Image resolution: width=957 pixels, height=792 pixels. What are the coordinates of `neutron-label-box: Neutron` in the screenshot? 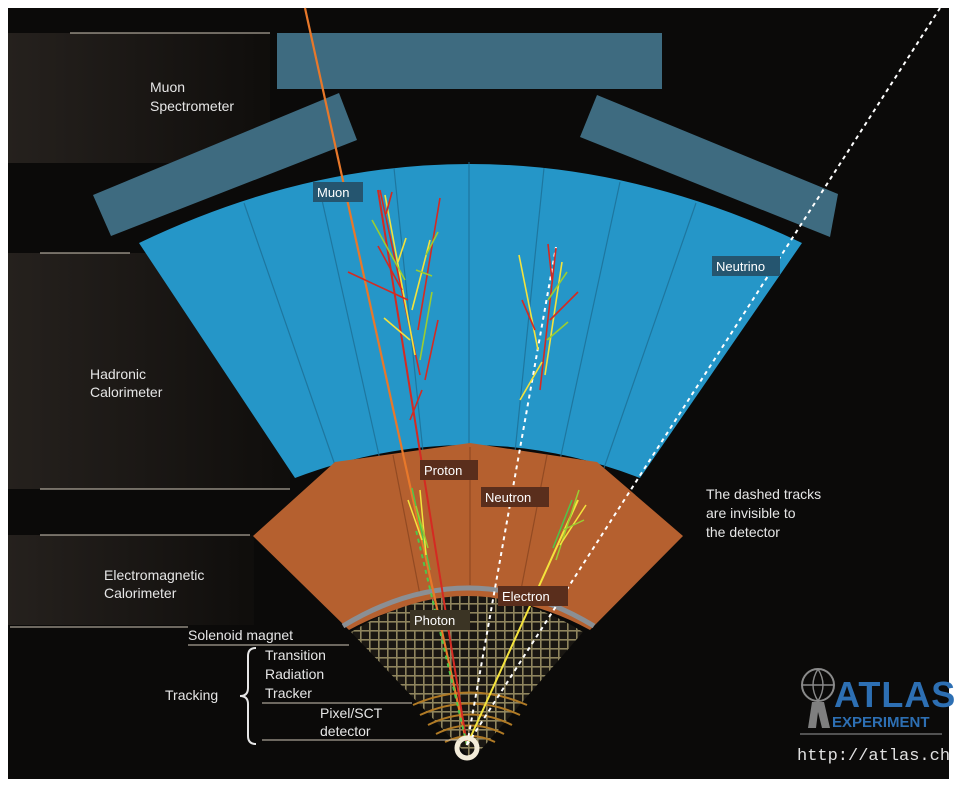 It's located at (515, 497).